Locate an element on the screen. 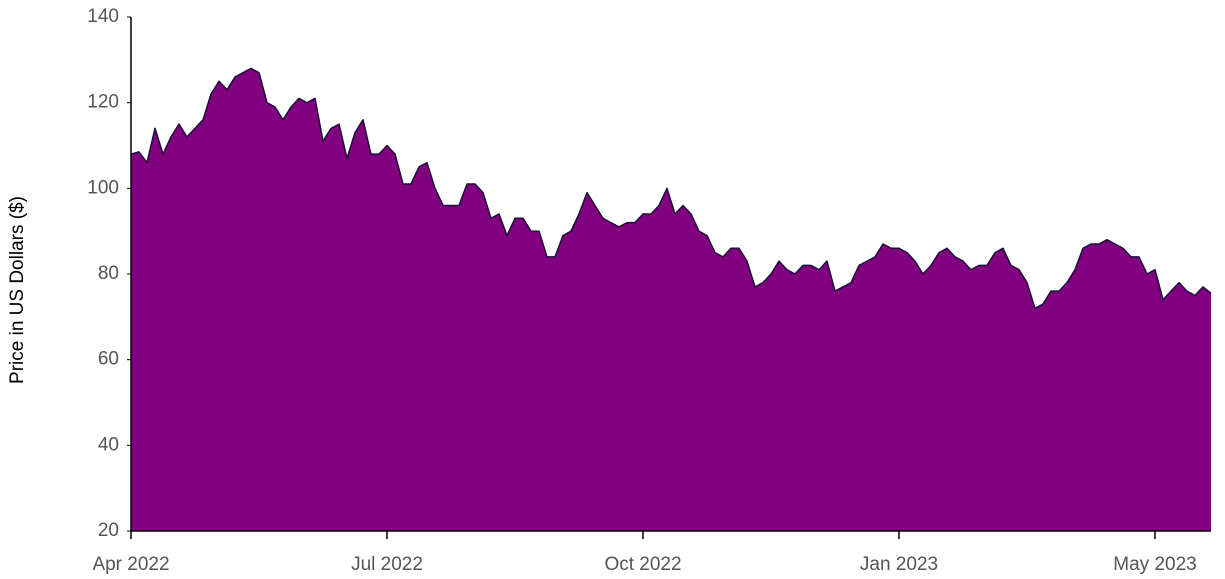  y-tick-label: 140 is located at coordinates (103, 16).